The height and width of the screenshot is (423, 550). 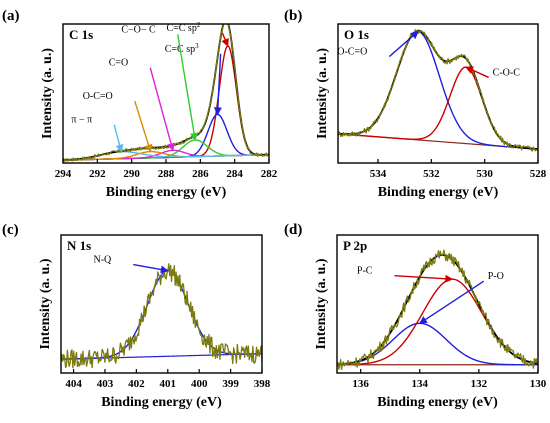 I want to click on series-p-c, so click(x=437, y=322).